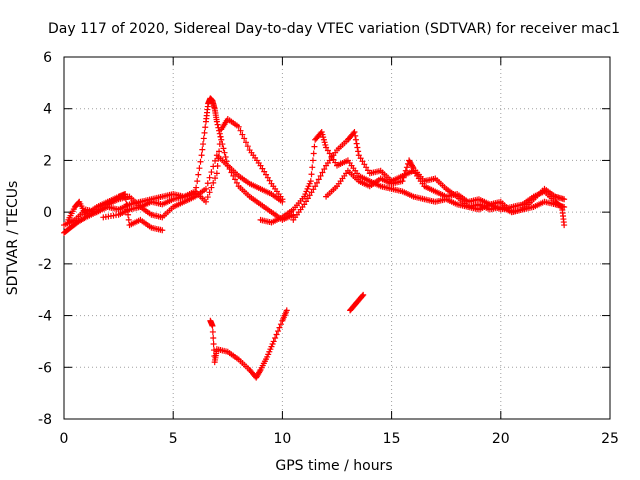 The width and height of the screenshot is (640, 480). Describe the element at coordinates (357, 302) in the screenshot. I see `series-arc-small-low` at that location.